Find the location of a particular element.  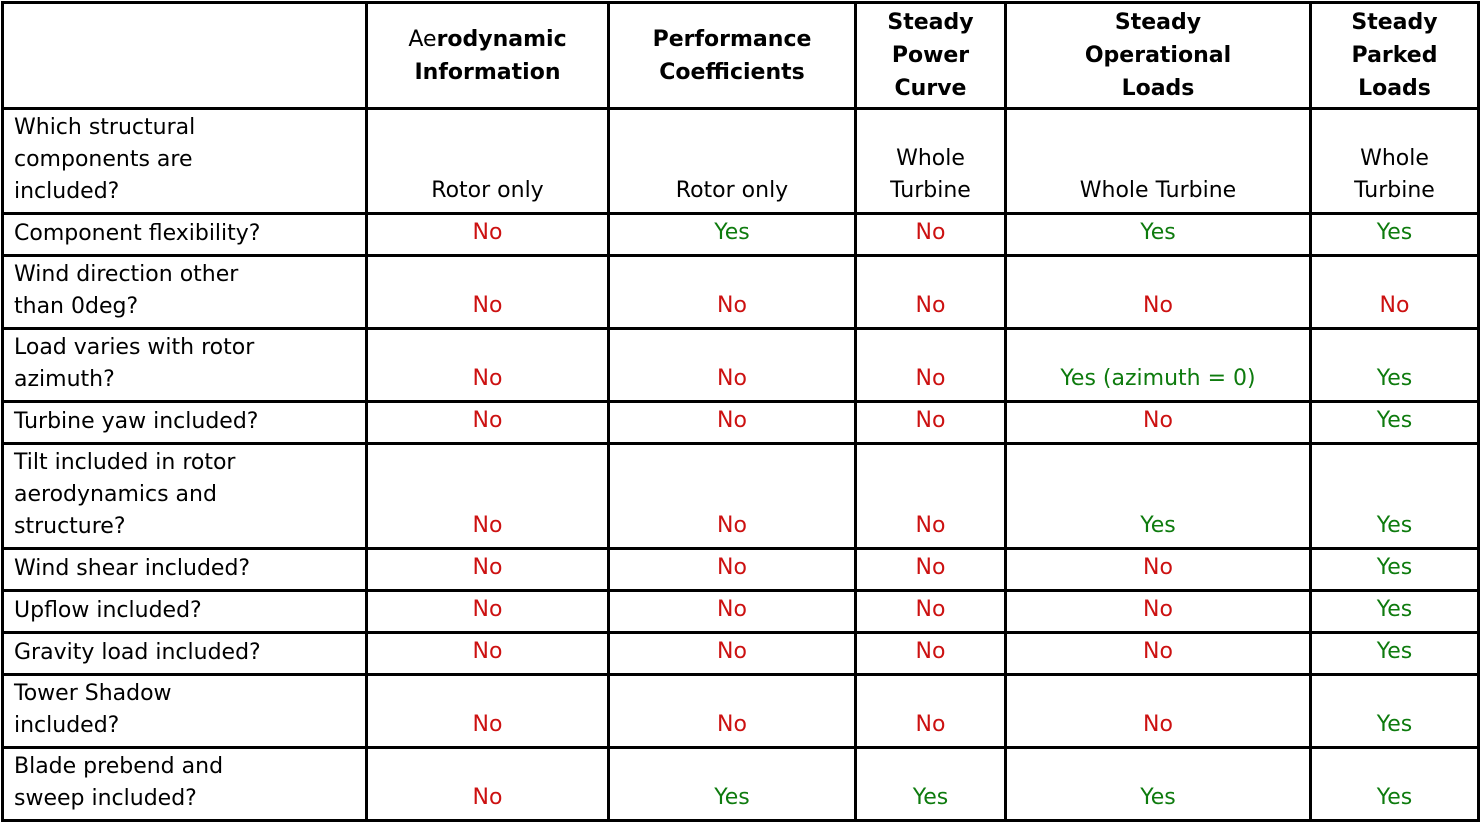

header-steady-parked-loads: Steady Parked Loads is located at coordinates (1394, 55).